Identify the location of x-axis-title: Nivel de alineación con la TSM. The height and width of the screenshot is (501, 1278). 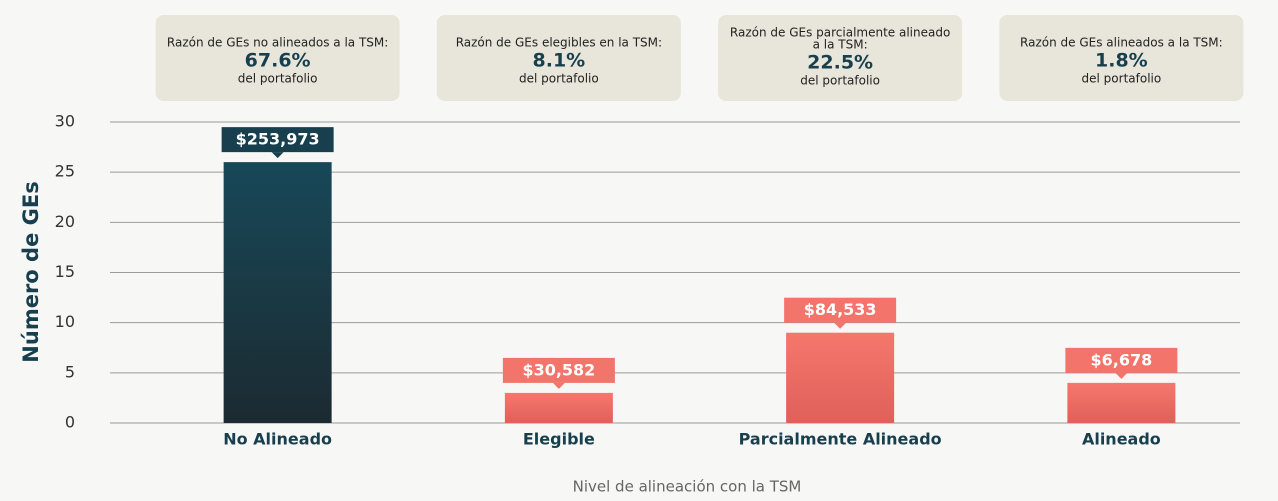
(687, 487).